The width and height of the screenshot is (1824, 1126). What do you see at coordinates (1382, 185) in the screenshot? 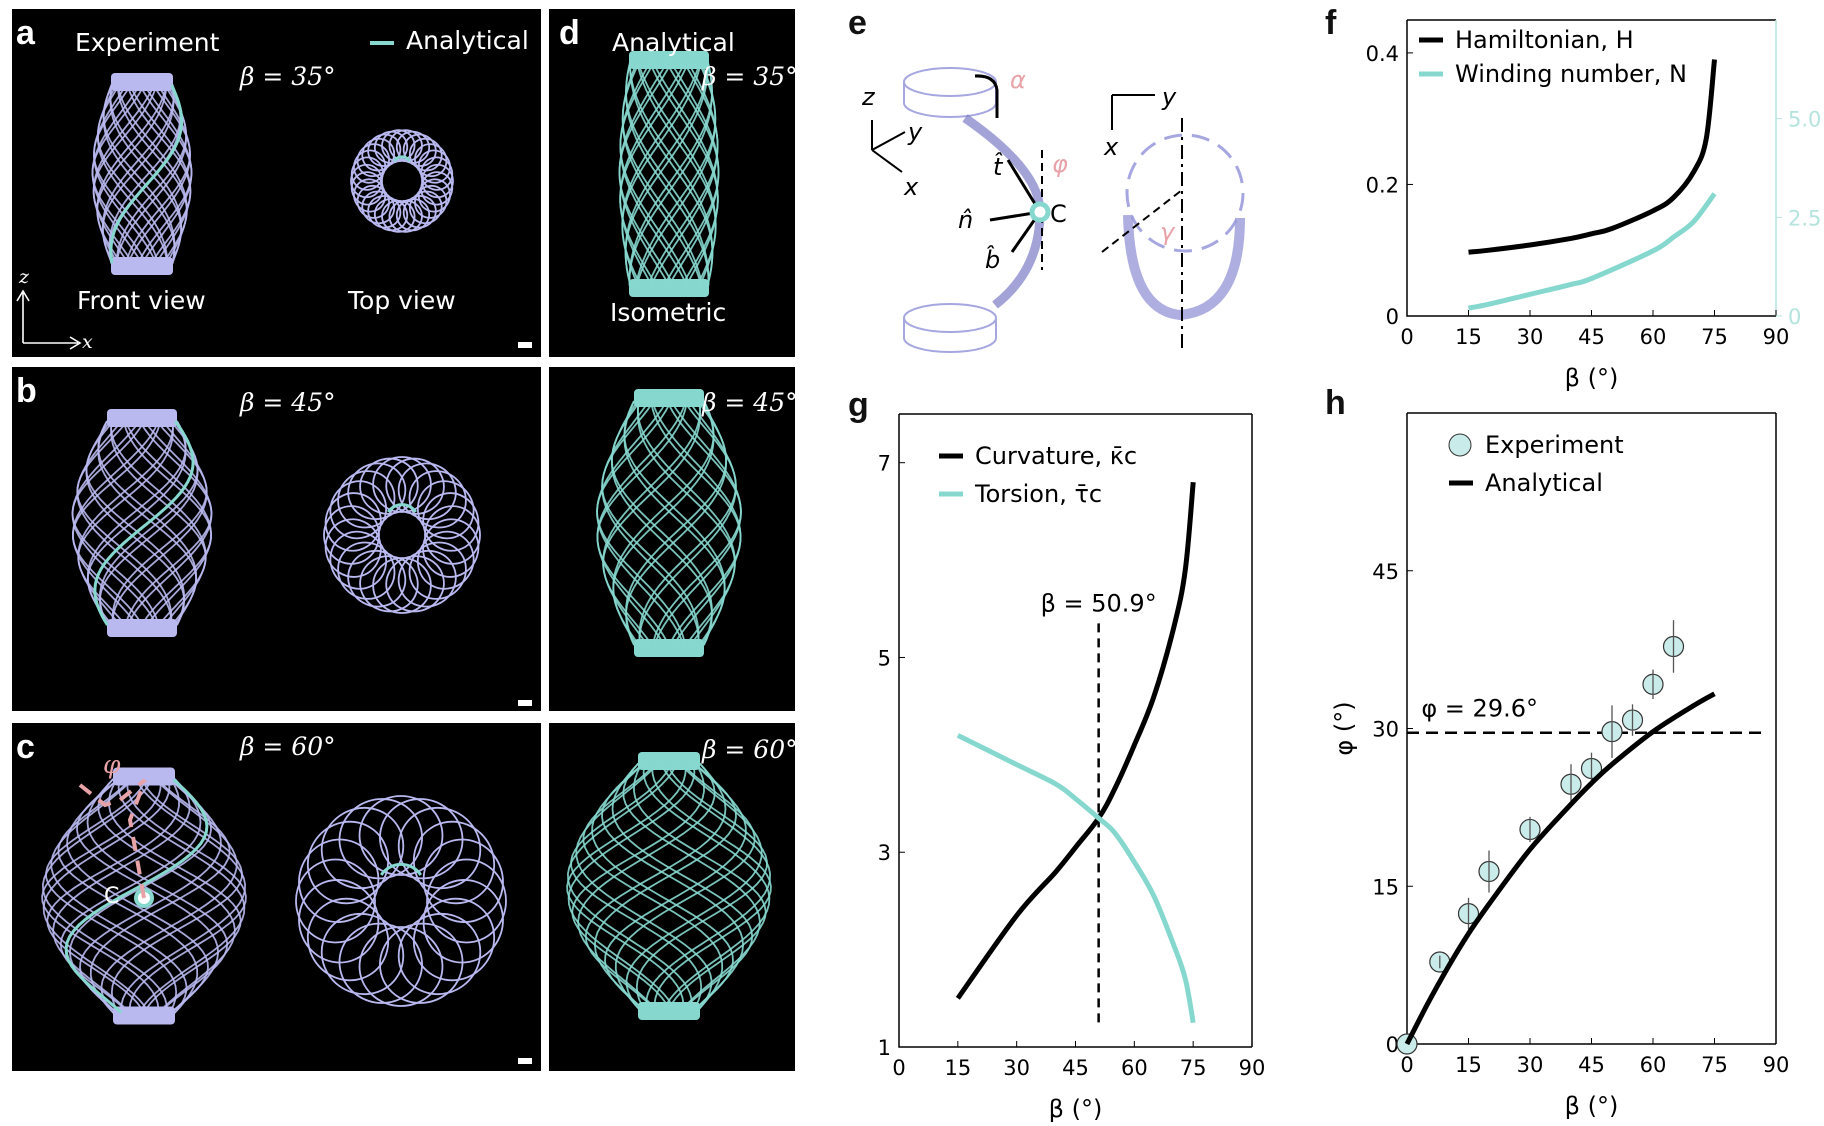
I see `y-tick-label: 0.2` at bounding box center [1382, 185].